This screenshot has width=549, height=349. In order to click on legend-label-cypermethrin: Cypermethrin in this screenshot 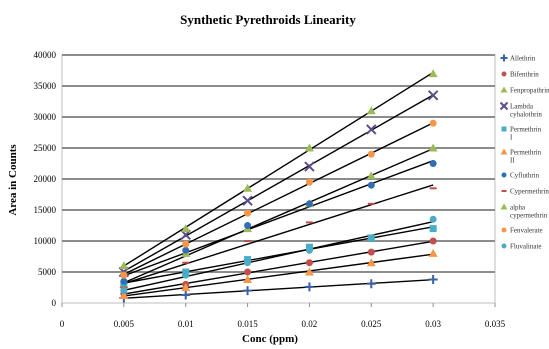, I will do `click(529, 192)`.